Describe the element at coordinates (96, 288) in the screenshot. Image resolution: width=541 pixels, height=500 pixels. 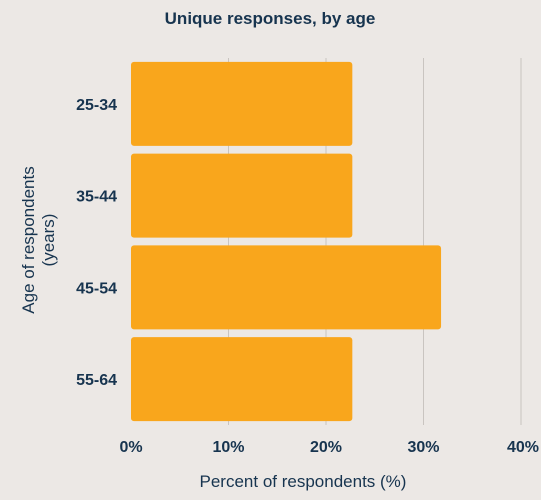
I see `y-tick-label: 45-54` at that location.